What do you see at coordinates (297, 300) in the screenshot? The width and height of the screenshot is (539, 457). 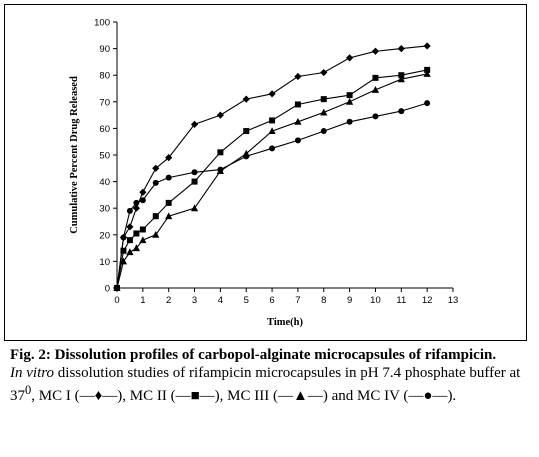 I see `x-tick-label: 7` at bounding box center [297, 300].